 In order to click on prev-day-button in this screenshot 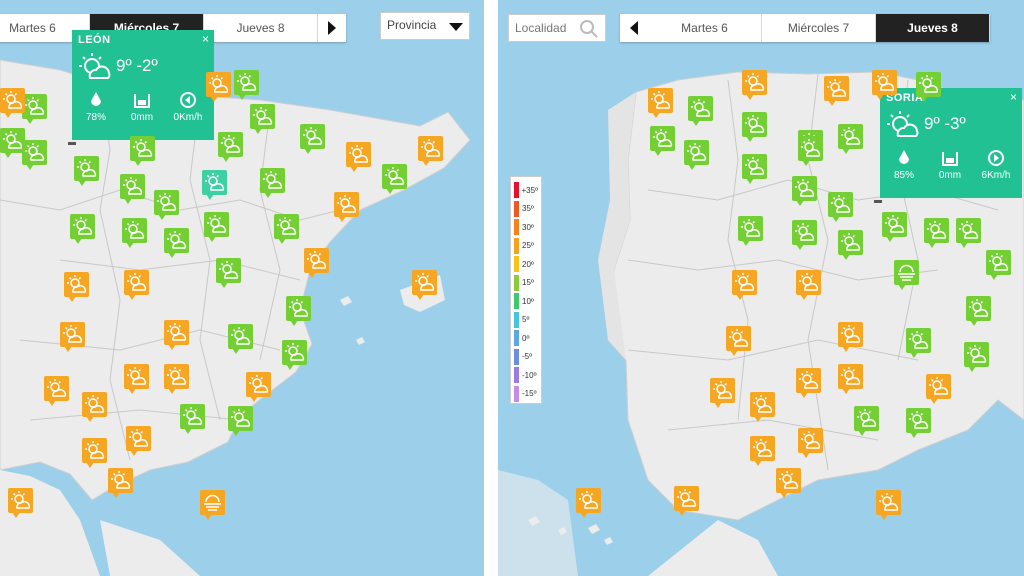, I will do `click(634, 28)`.